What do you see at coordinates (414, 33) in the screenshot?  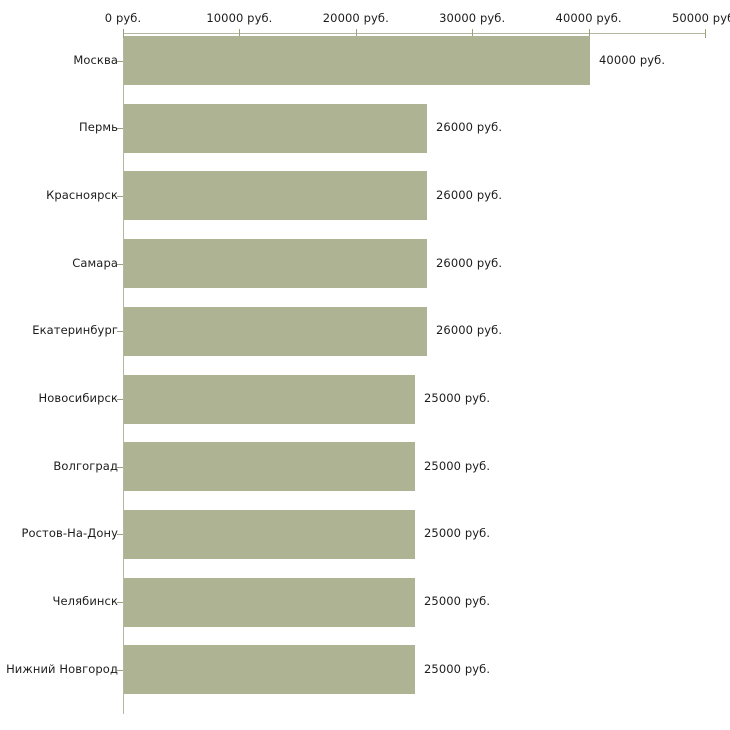 I see `x-axis-line` at bounding box center [414, 33].